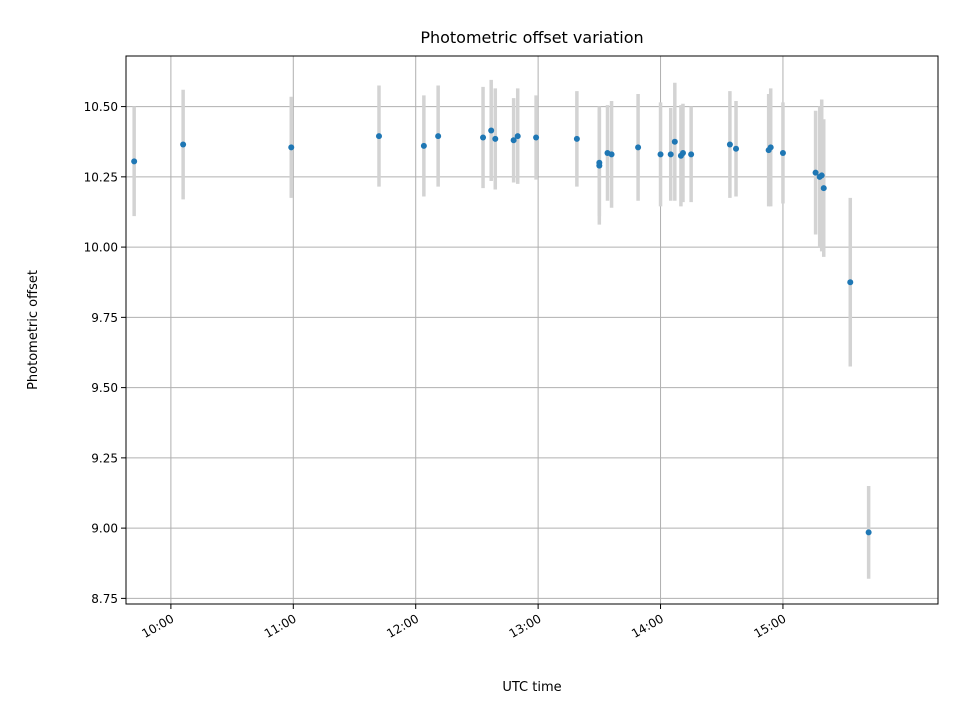 This screenshot has height=720, width=960. What do you see at coordinates (101, 177) in the screenshot?
I see `y-tick-label: 10.25` at bounding box center [101, 177].